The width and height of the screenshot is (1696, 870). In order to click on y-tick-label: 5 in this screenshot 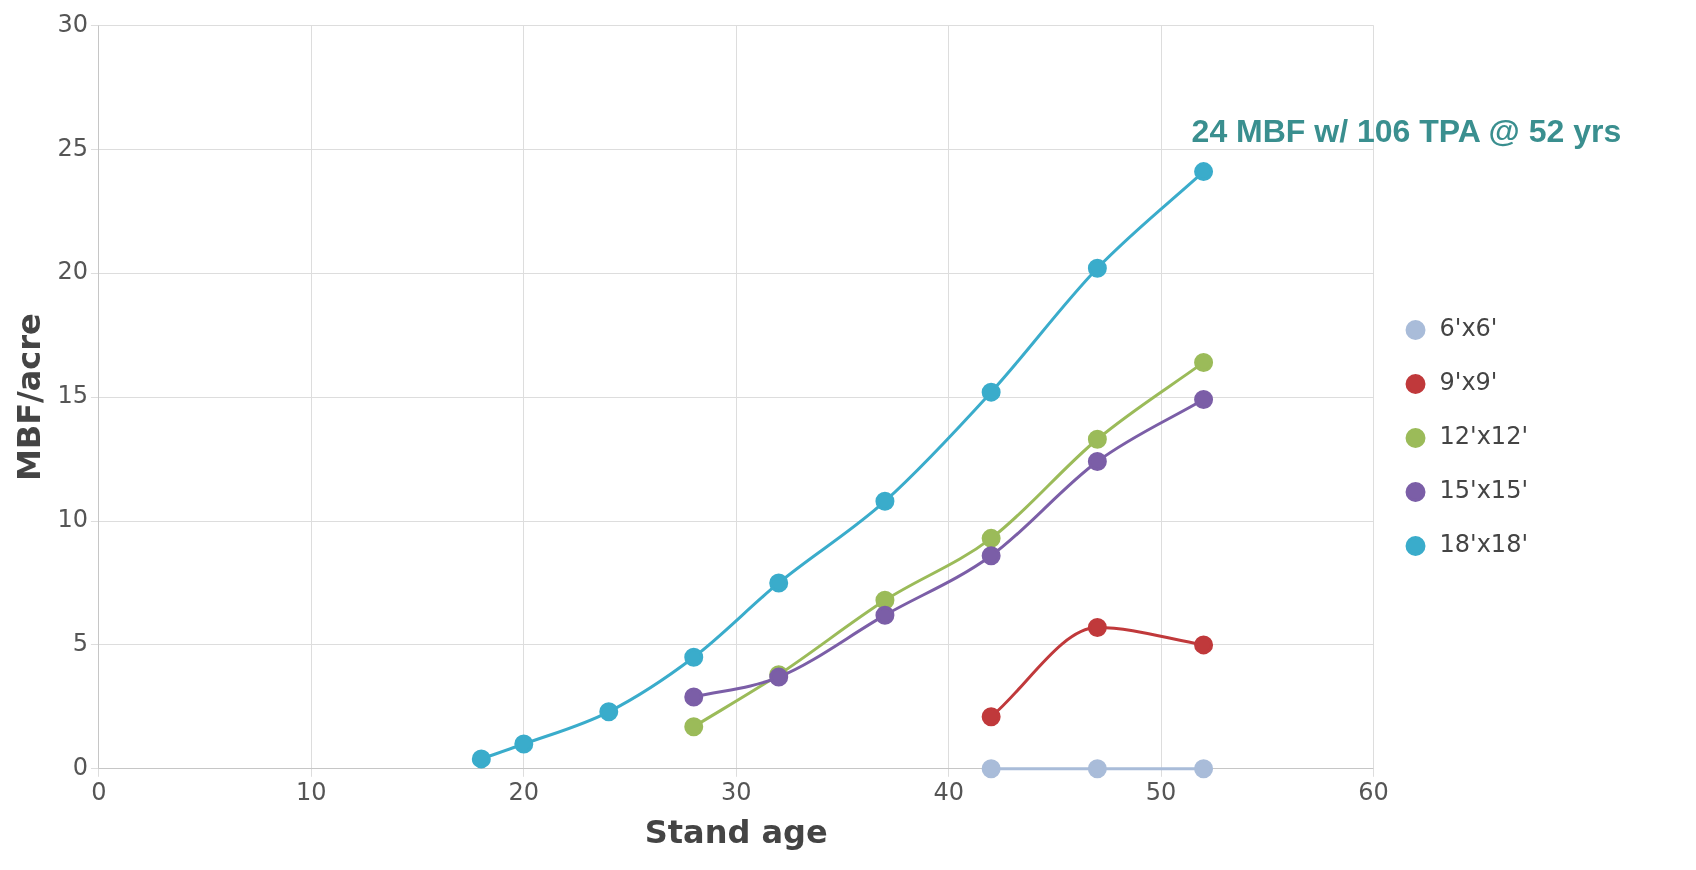, I will do `click(80, 643)`.